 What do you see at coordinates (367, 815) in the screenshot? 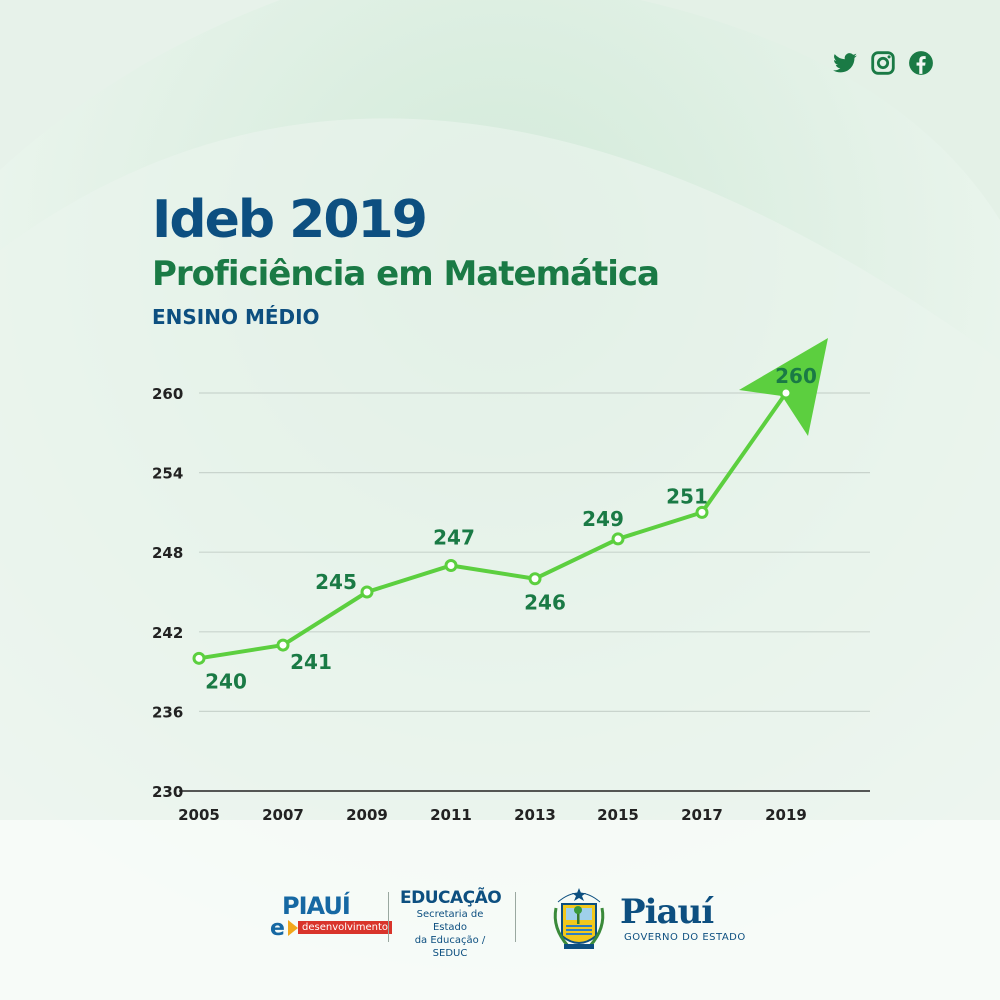
I see `x-tick-label: 2009` at bounding box center [367, 815].